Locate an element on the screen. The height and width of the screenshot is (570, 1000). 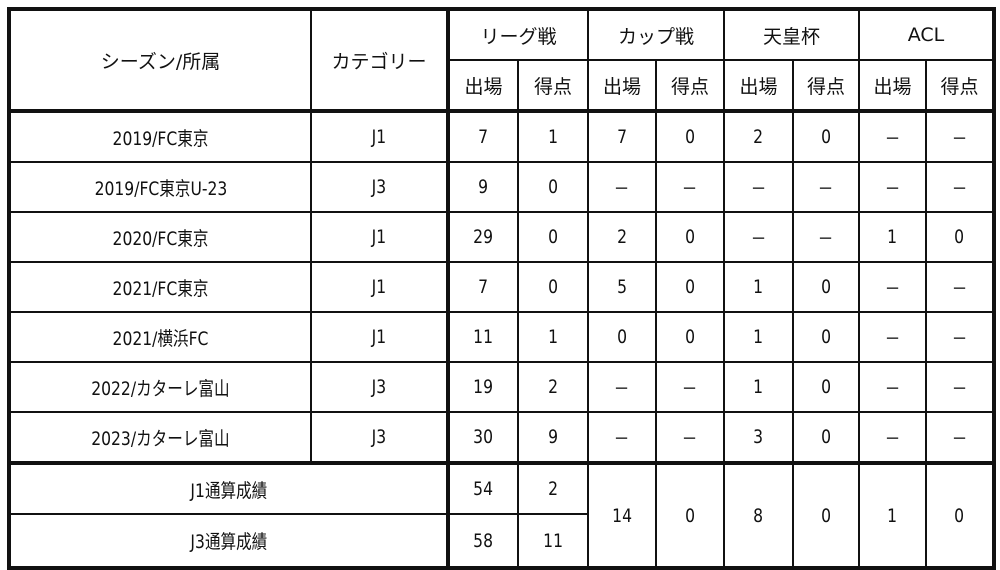
season-club-cell-text: 2019/FC東京U-23 is located at coordinates (160, 188).